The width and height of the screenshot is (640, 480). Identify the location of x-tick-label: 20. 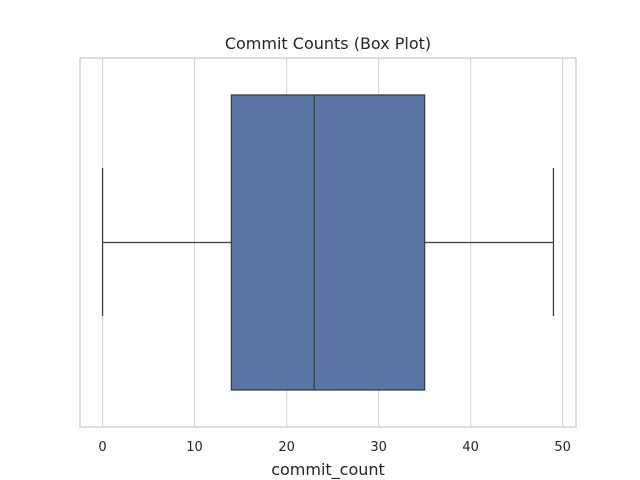
(286, 447).